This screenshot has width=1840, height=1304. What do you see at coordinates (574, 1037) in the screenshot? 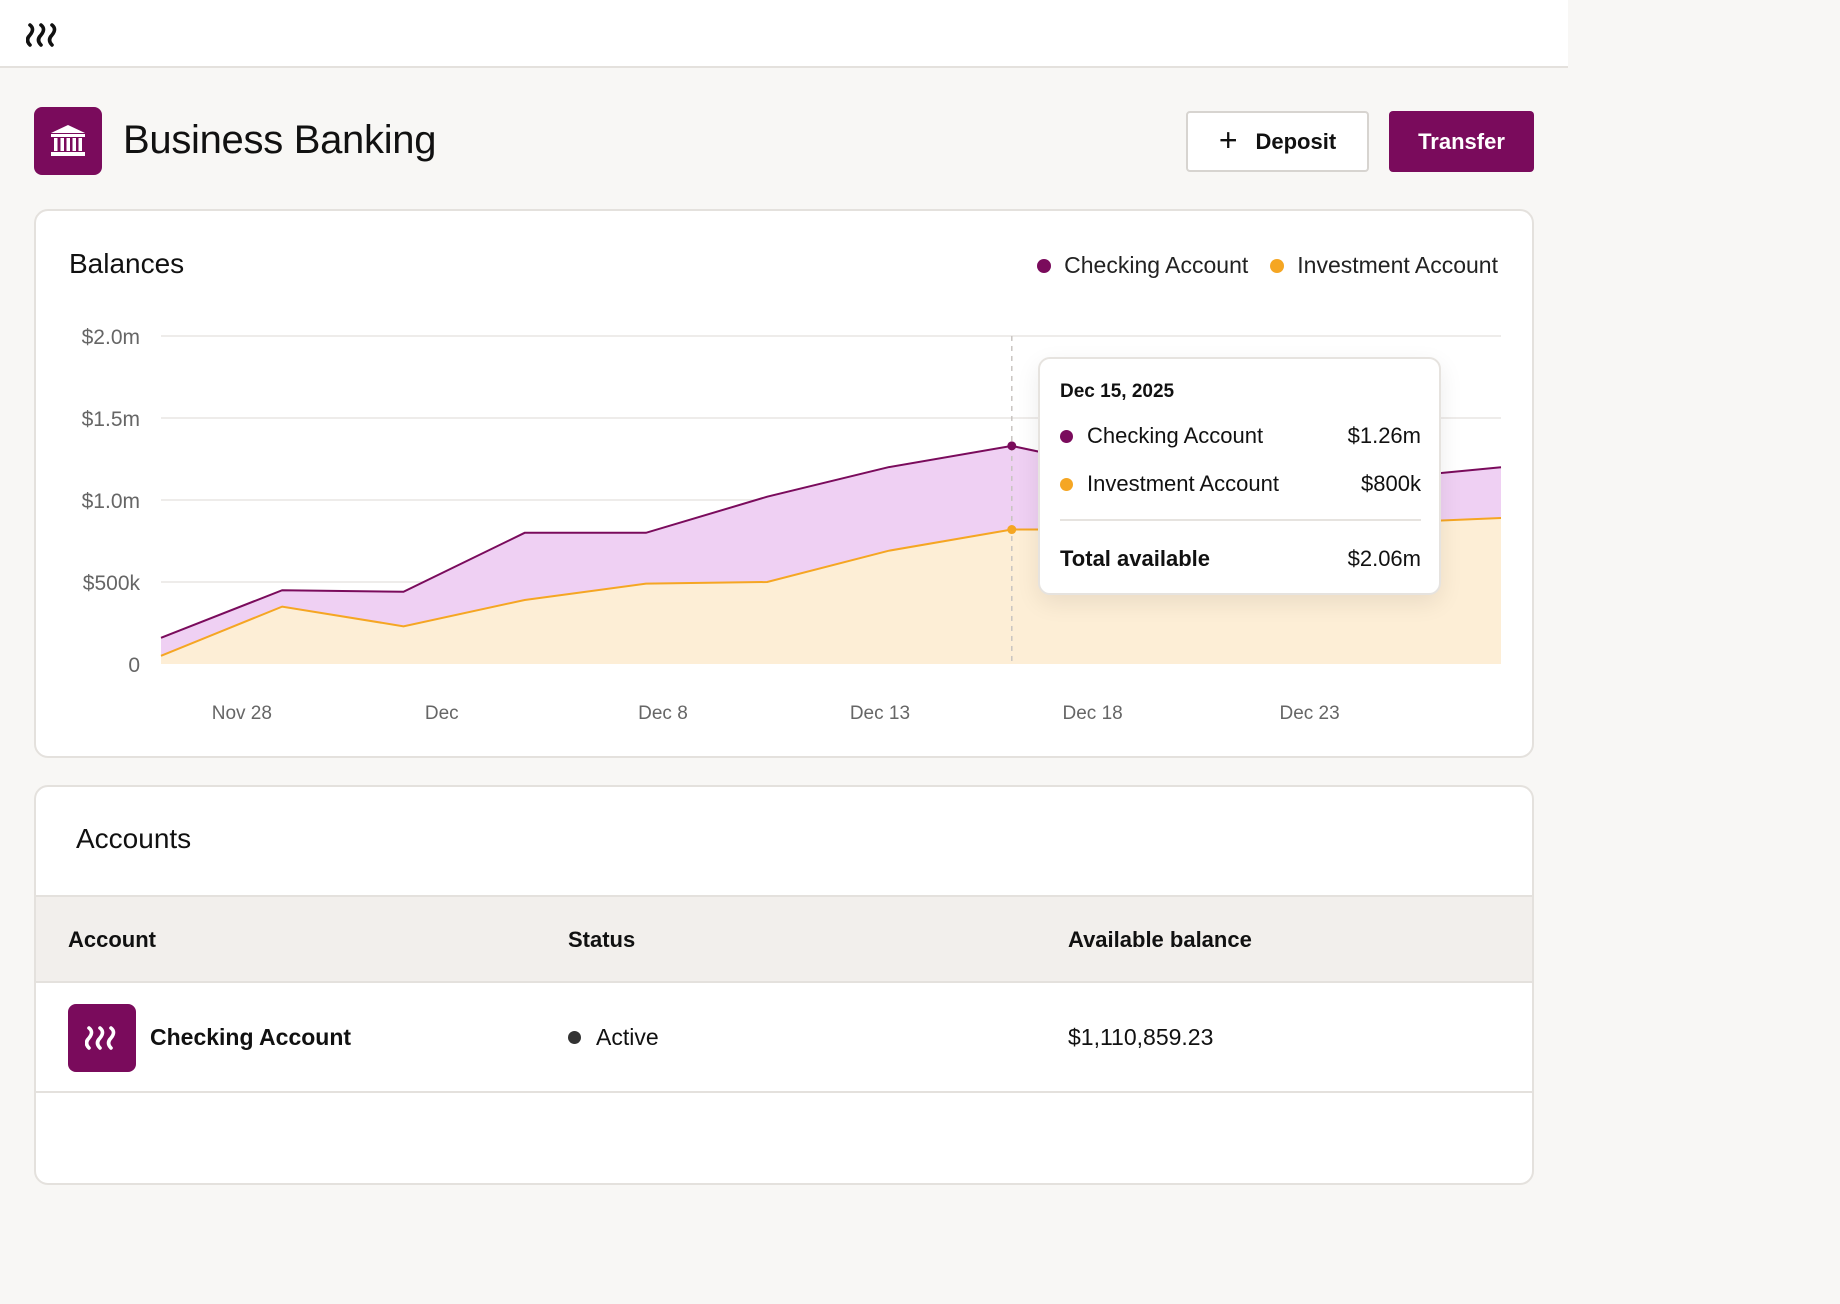
I see `status-dot-icon` at bounding box center [574, 1037].